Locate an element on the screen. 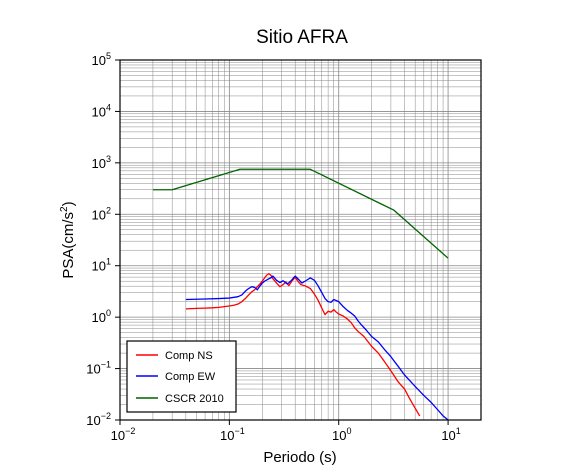 This screenshot has width=586, height=475. legend: Comp NS Comp EW CSCR 2010 is located at coordinates (181, 376).